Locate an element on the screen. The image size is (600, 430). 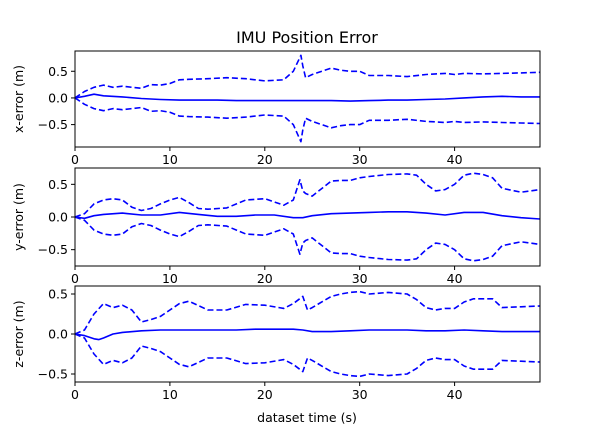
y-axis-label: x-error (m) is located at coordinates (18, 99).